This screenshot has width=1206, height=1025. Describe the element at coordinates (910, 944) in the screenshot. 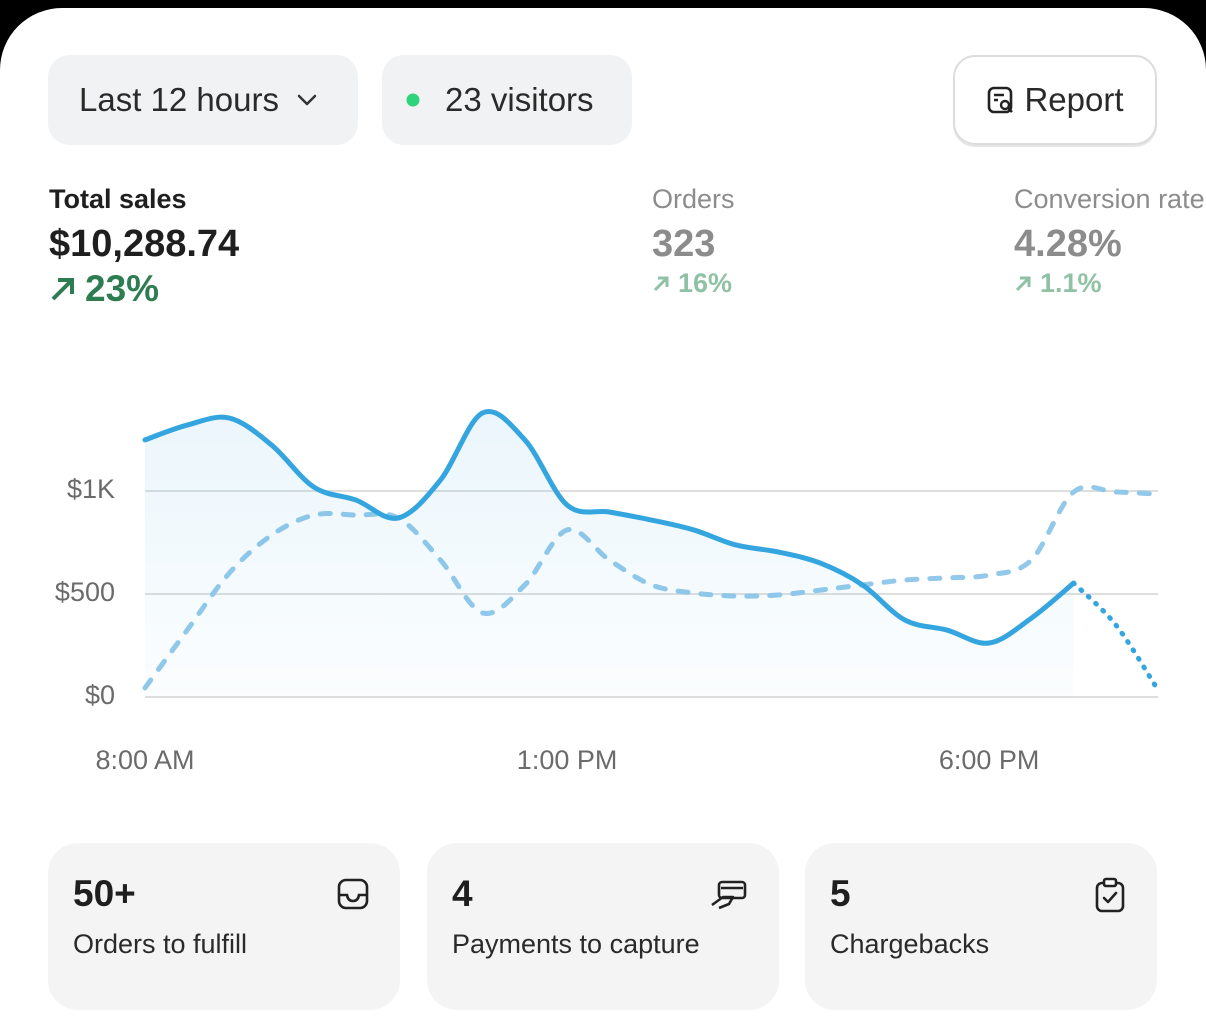

I see `task-label: Chargebacks` at that location.